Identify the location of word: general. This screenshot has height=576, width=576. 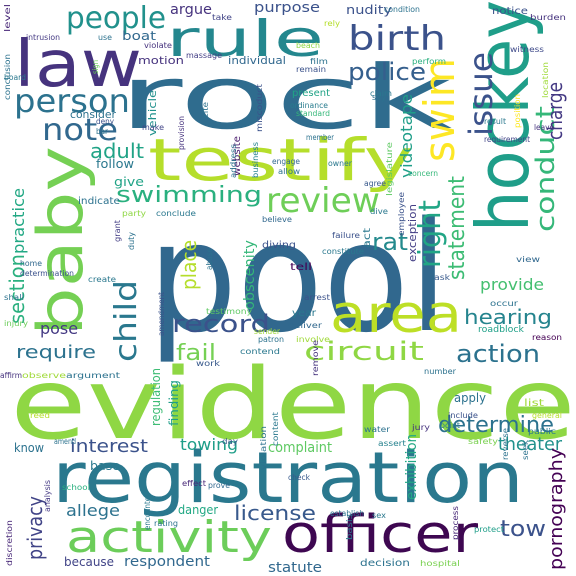
(547, 415).